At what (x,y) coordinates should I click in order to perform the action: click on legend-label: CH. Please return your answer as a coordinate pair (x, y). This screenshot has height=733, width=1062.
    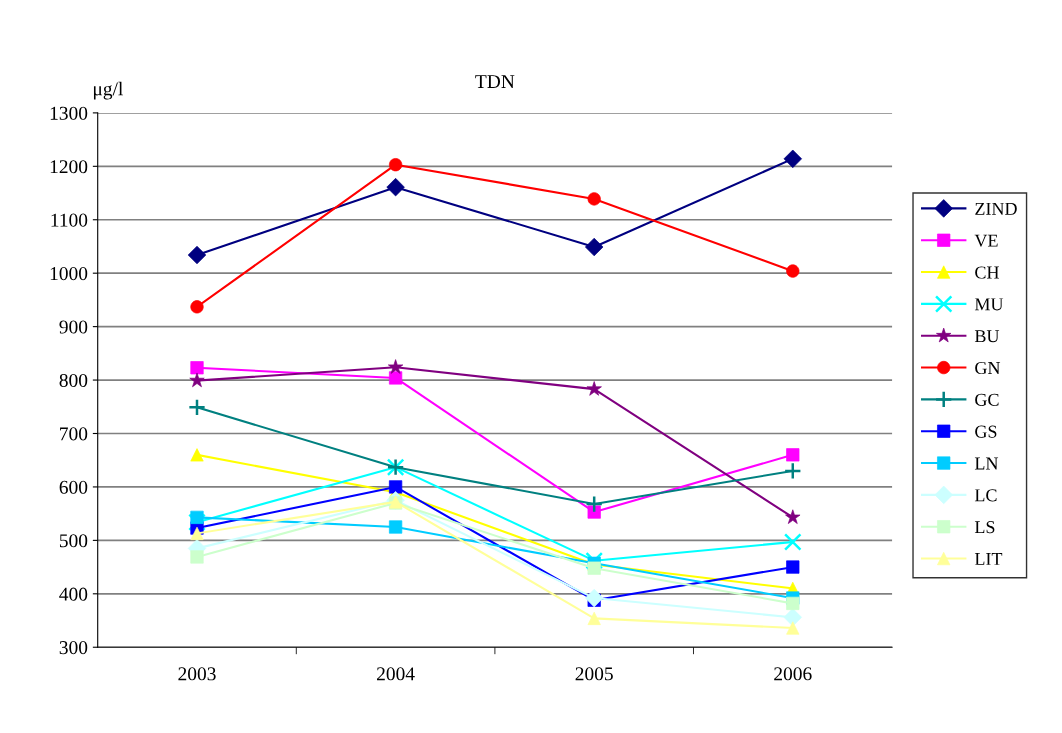
    Looking at the image, I should click on (987, 272).